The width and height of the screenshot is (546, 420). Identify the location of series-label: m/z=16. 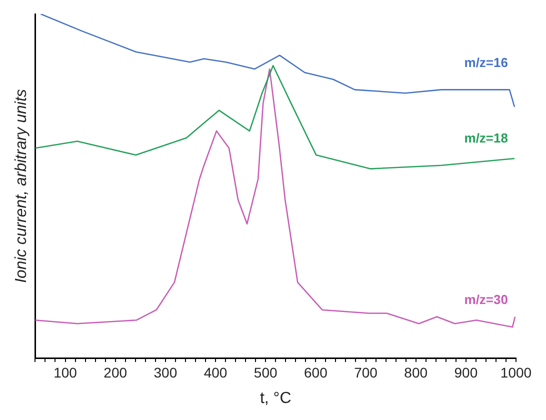
(486, 62).